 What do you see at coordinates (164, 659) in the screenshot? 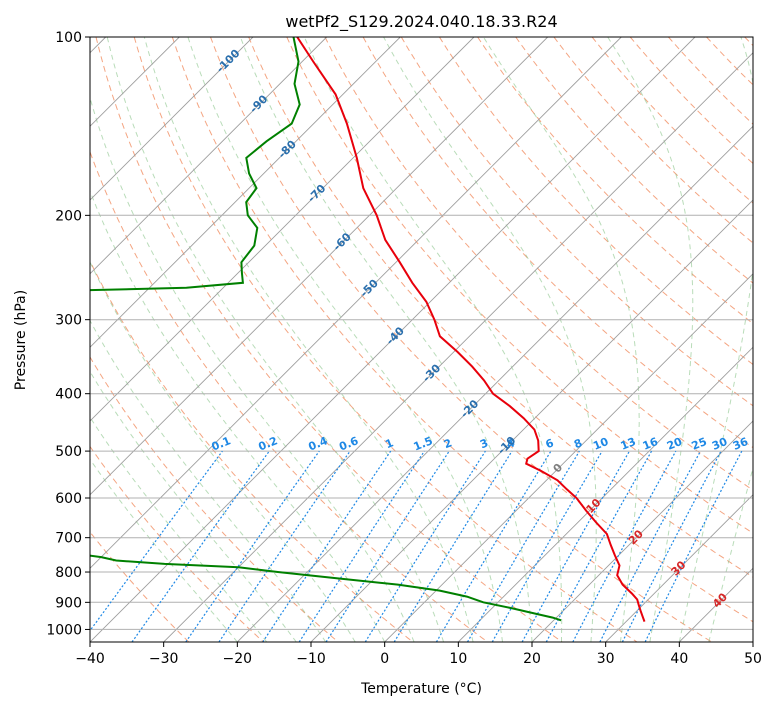
I see `x-tick-label: −30` at bounding box center [164, 659].